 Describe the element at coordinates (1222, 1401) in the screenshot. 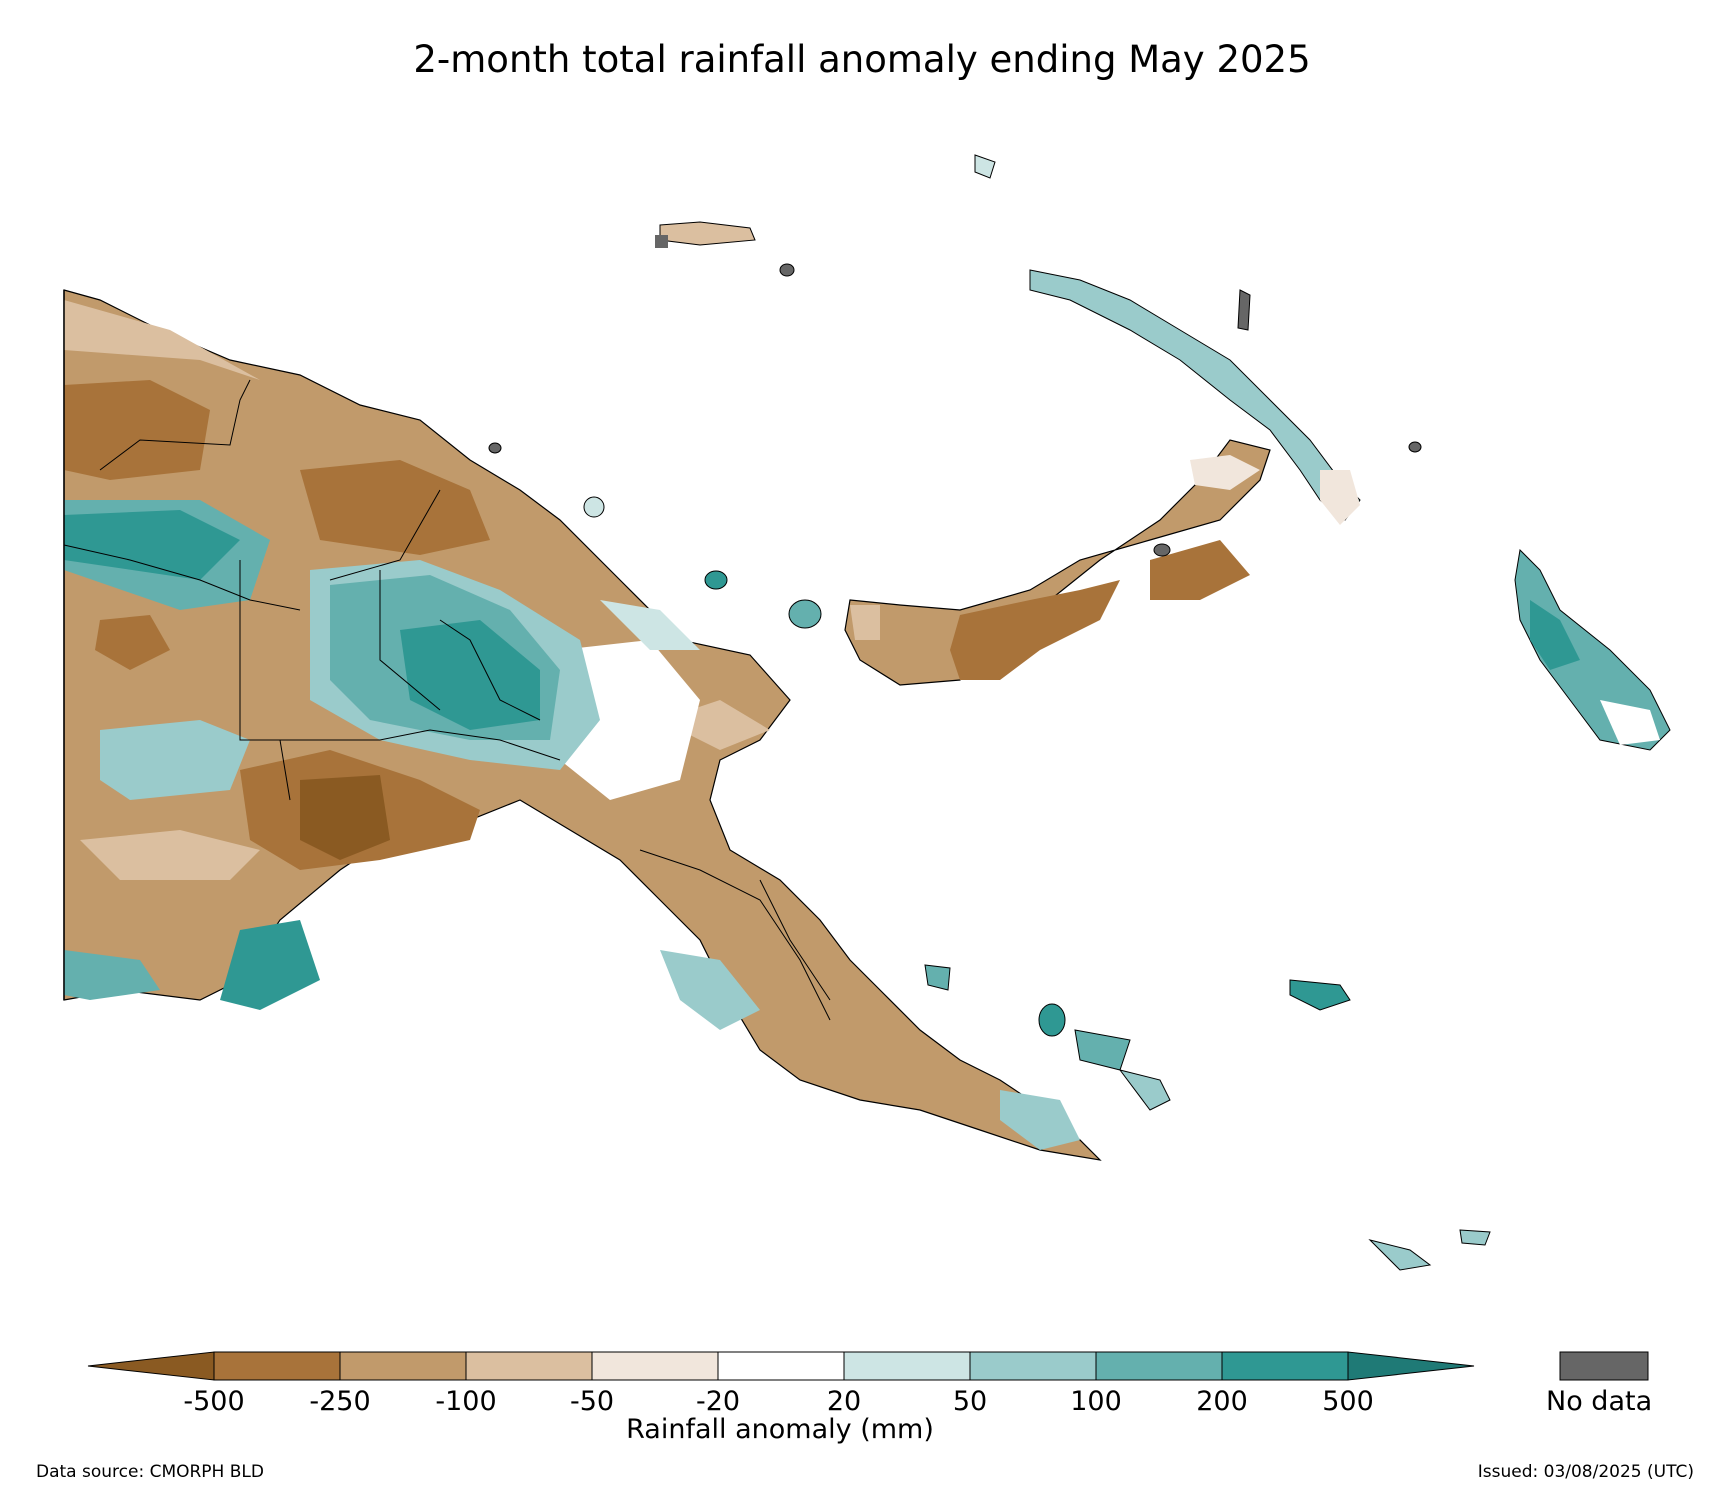

I see `colorbar-tick-label: 200` at that location.